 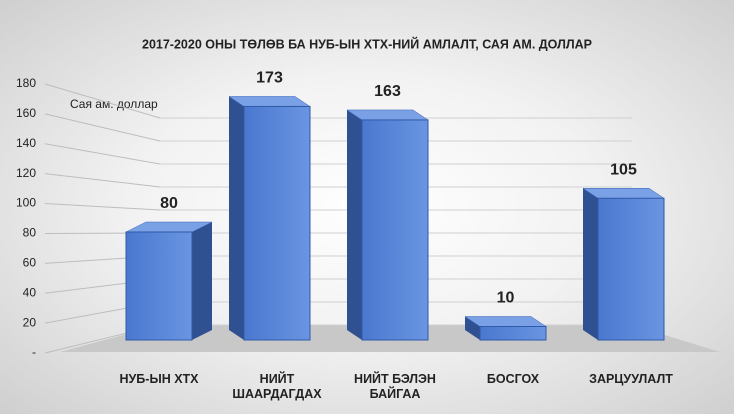 What do you see at coordinates (169, 203) in the screenshot?
I see `value-label: 80` at bounding box center [169, 203].